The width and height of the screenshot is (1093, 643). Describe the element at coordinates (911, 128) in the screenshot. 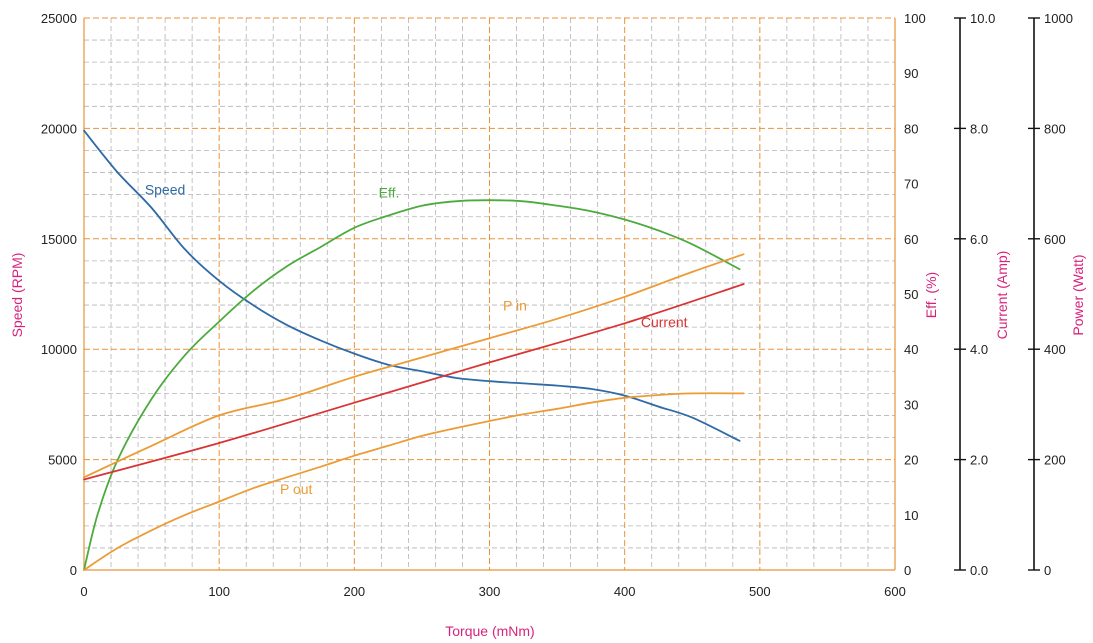

I see `efficiency-tick-label: 80` at that location.